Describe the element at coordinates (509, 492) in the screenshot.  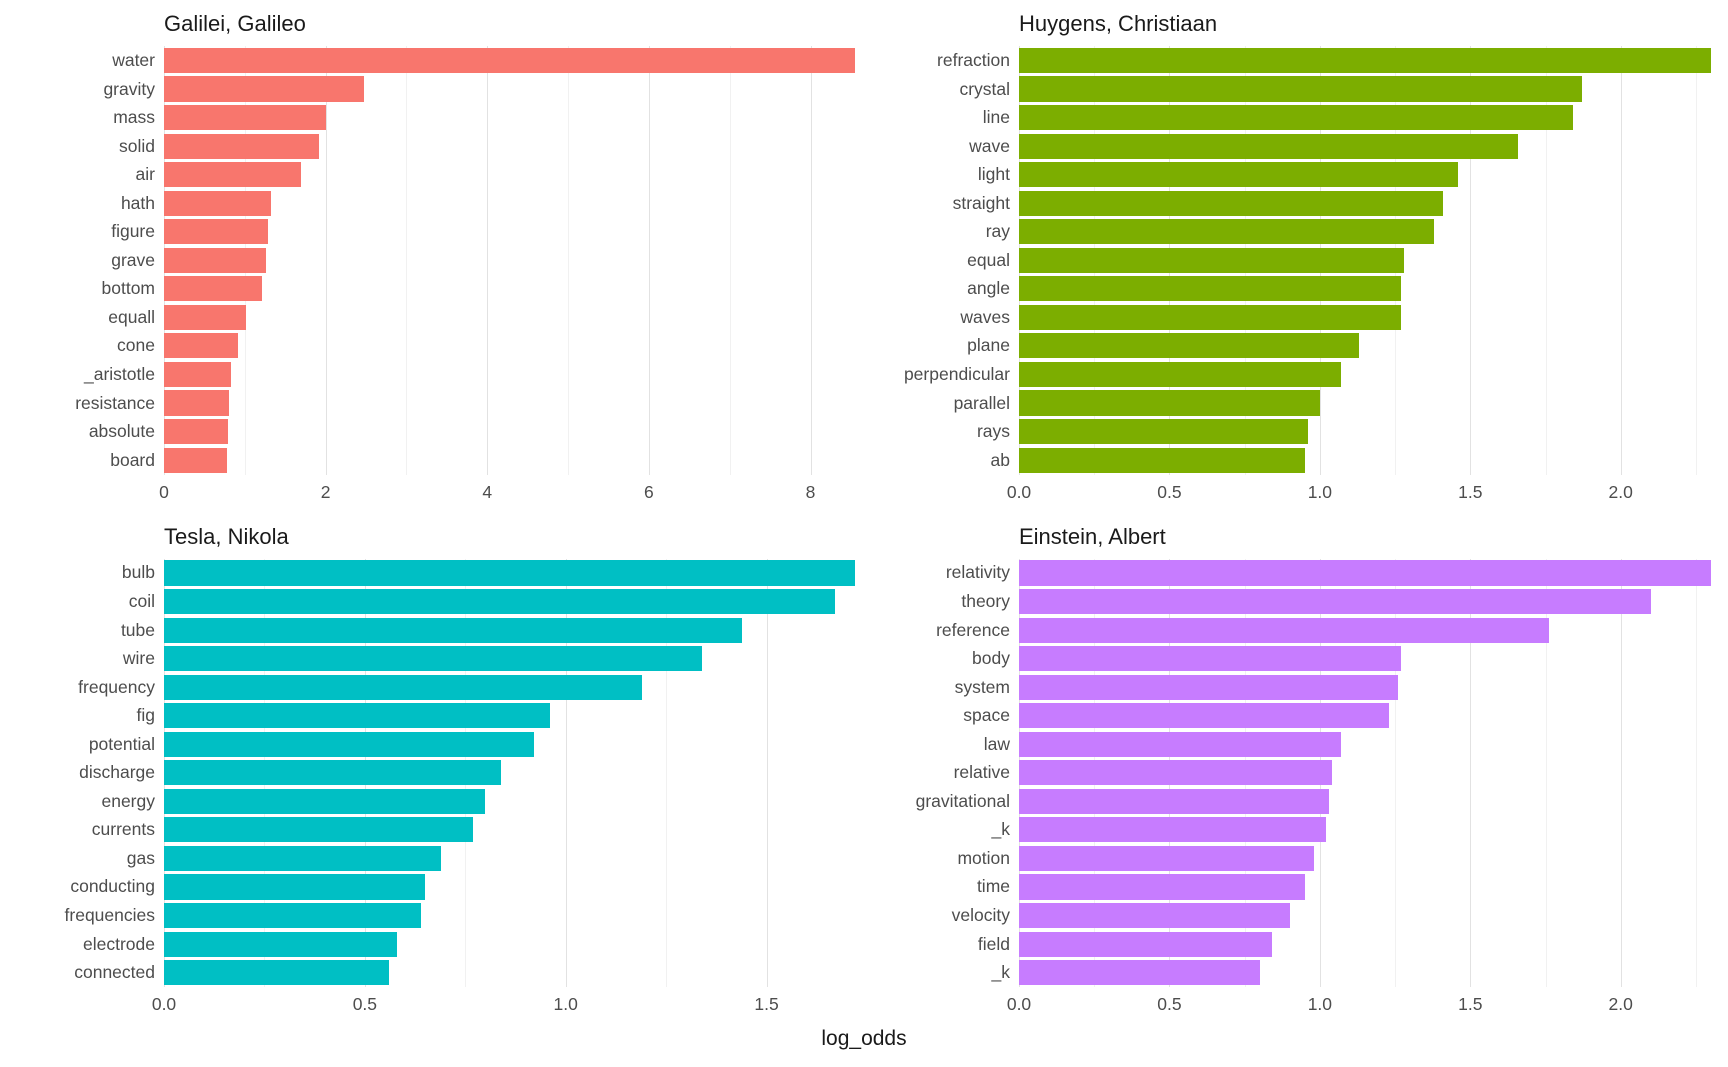
I see `axis-track: 0 2 4 6 8` at that location.